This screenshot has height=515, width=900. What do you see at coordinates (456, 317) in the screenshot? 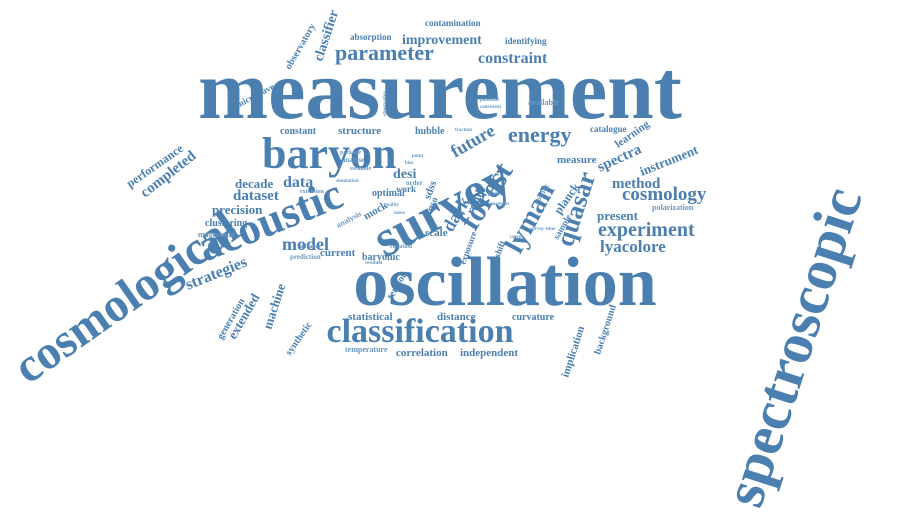
I see `word-distance: distance` at bounding box center [456, 317].